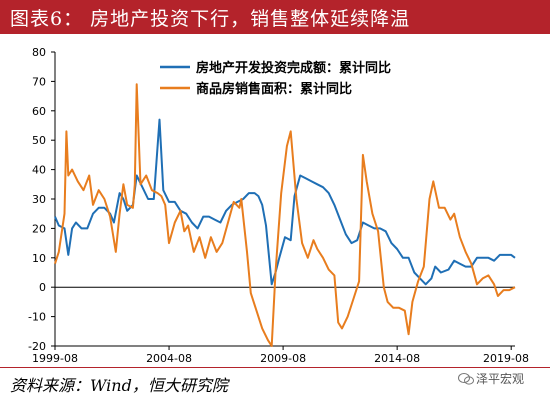 This screenshot has width=550, height=401. Describe the element at coordinates (293, 68) in the screenshot. I see `legend-label-1: 房地产开发投资完成额：累计同比` at that location.